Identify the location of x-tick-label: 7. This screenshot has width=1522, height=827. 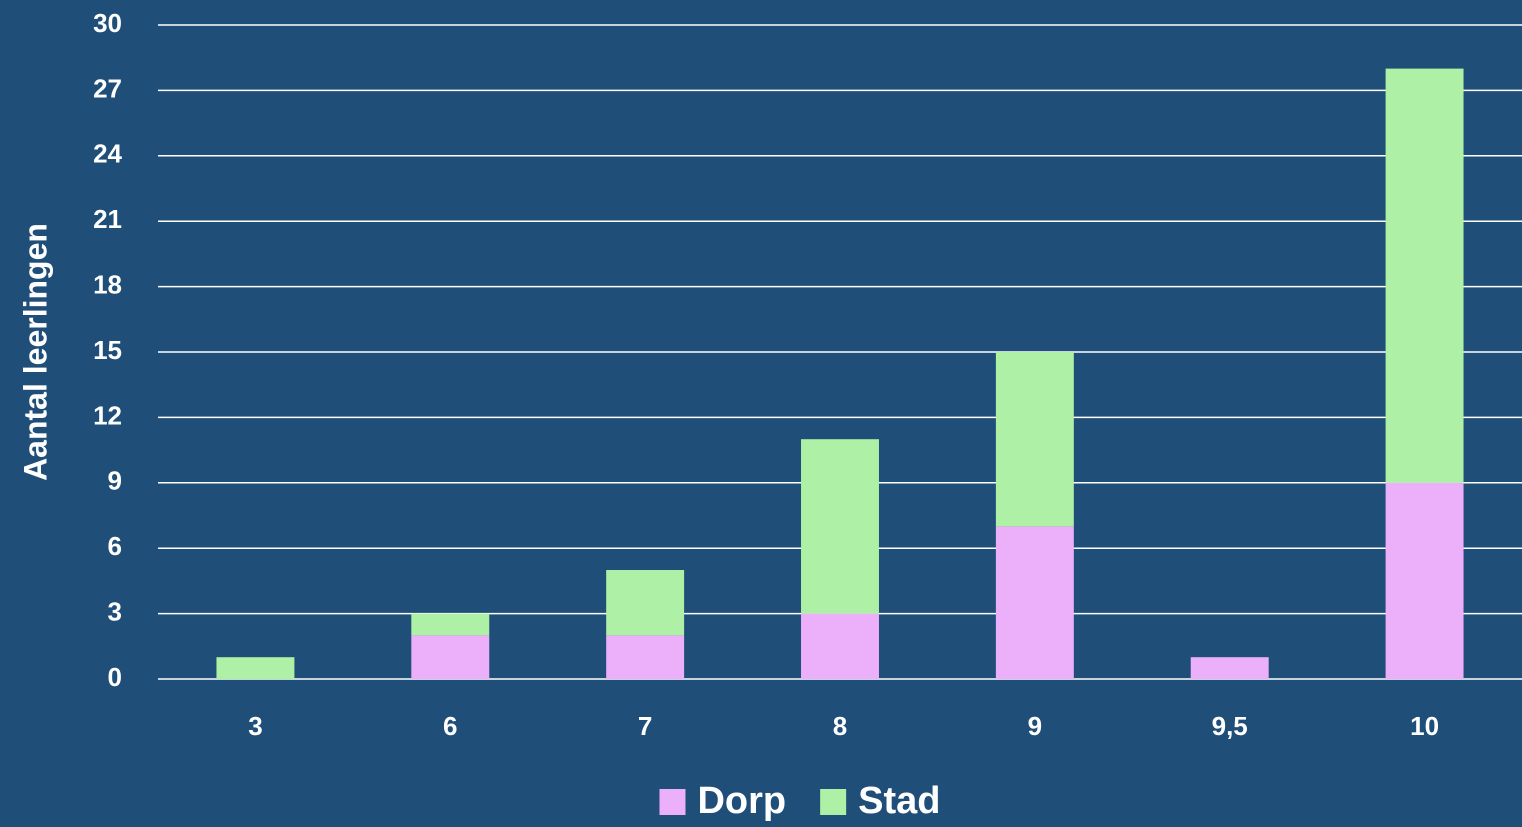
(645, 726).